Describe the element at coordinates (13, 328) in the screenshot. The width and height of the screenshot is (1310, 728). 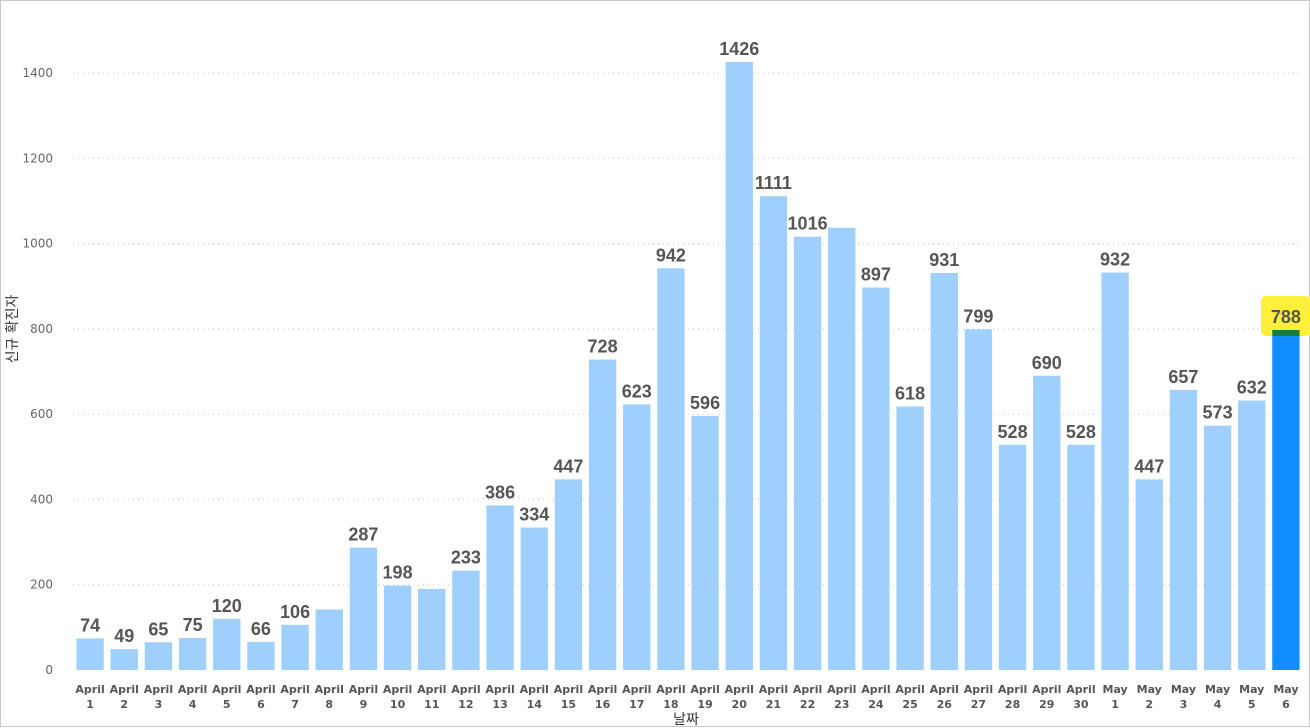
I see `y-axis-title: 신규 확진자` at that location.